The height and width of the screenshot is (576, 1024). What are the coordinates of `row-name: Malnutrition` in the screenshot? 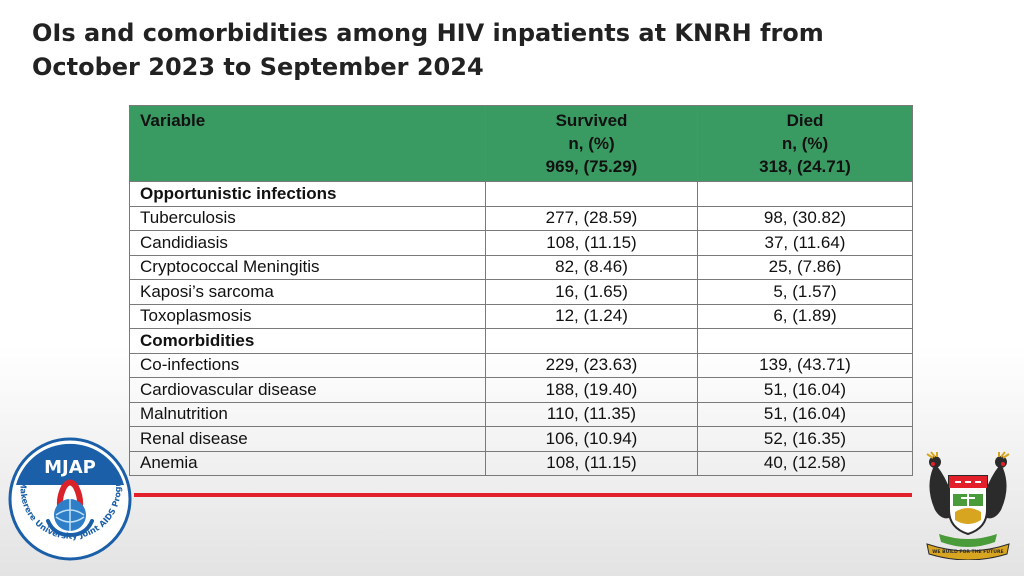 It's located at (307, 414).